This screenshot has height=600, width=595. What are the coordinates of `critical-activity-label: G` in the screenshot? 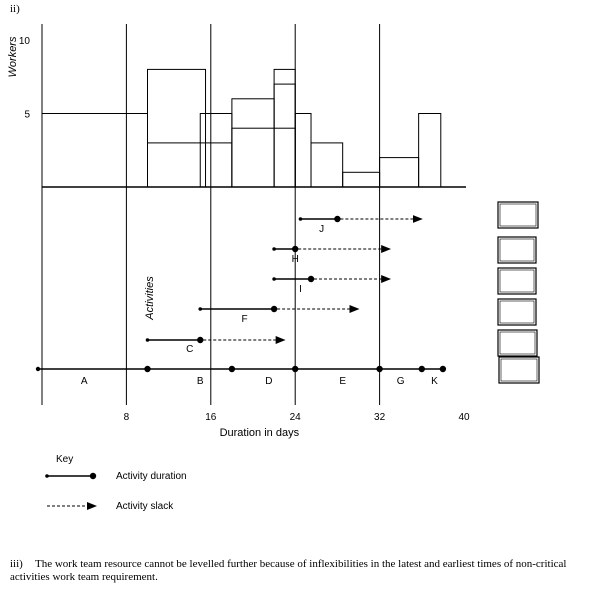 It's located at (401, 381).